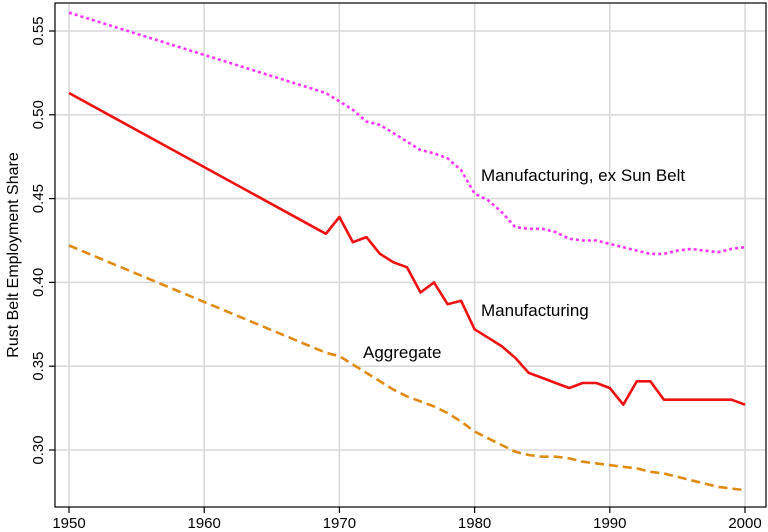 This screenshot has height=532, width=768. I want to click on series-label-manufacturing: Manufacturing, so click(535, 310).